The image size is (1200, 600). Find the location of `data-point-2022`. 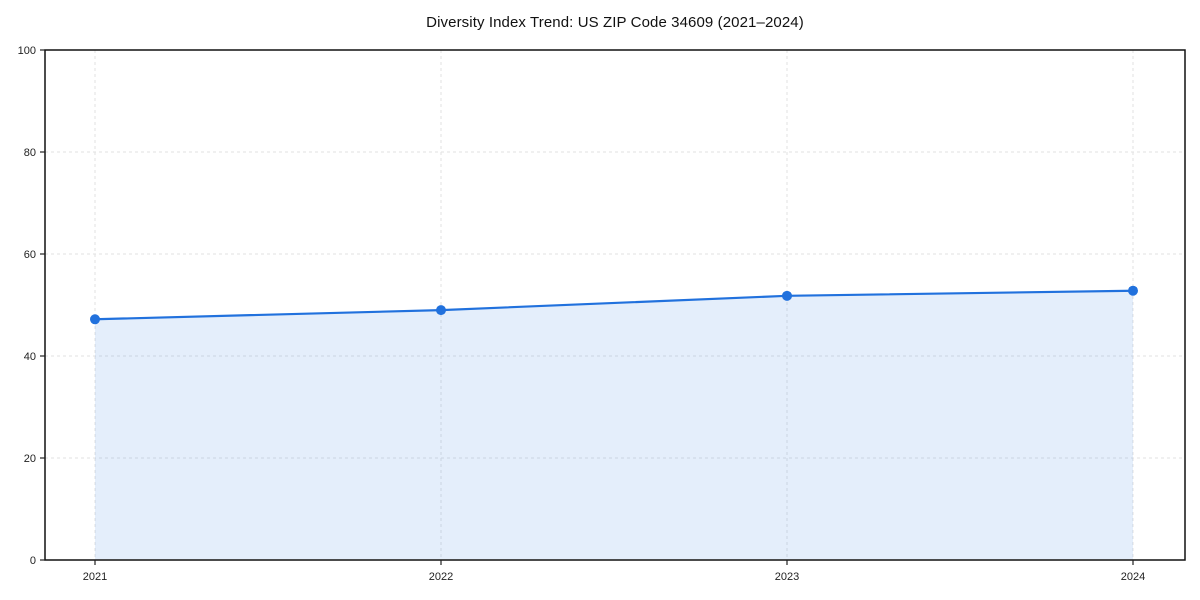

data-point-2022 is located at coordinates (441, 310).